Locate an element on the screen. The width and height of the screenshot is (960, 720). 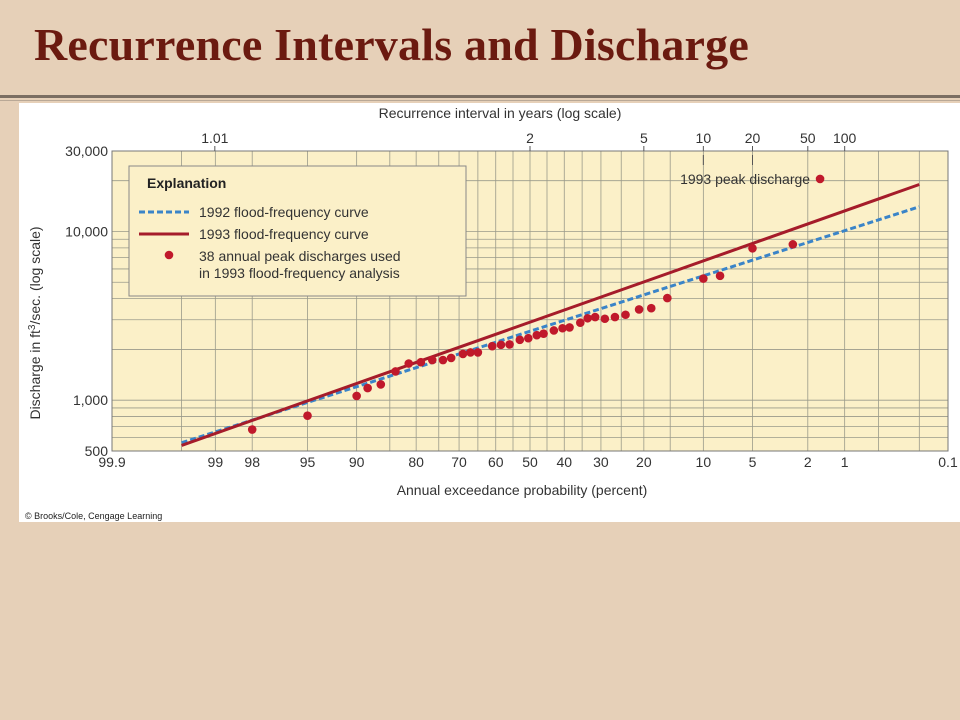
x-tick-label: 80 is located at coordinates (416, 462).